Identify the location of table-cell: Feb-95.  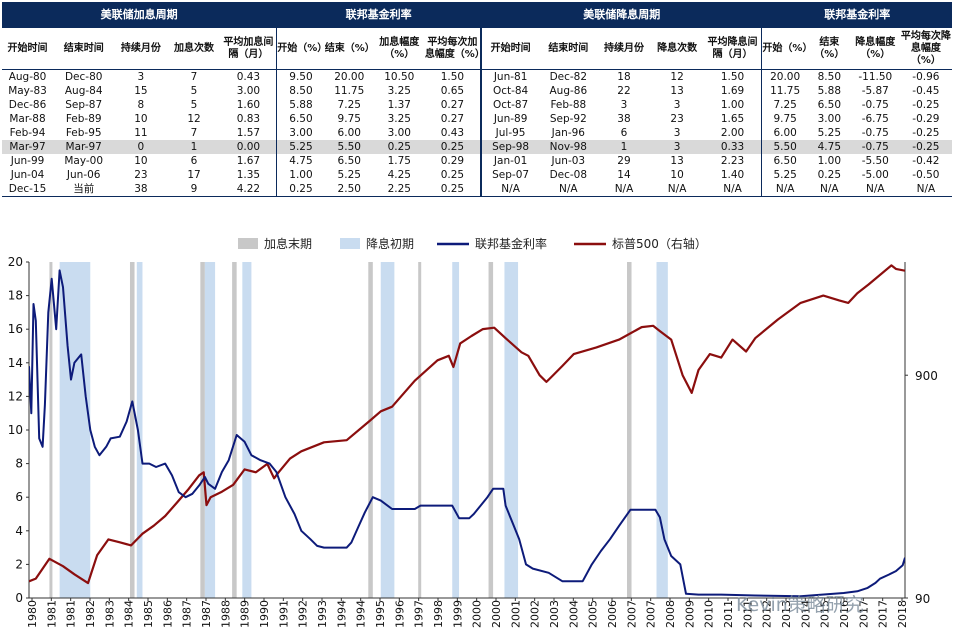
(83, 133).